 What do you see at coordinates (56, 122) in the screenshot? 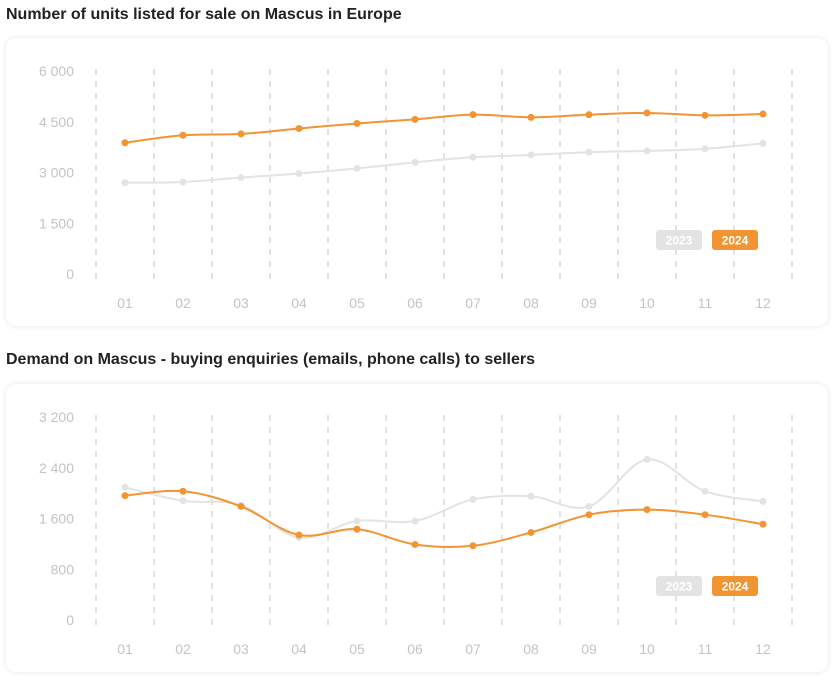
I see `y-tick-label: 4 500` at bounding box center [56, 122].